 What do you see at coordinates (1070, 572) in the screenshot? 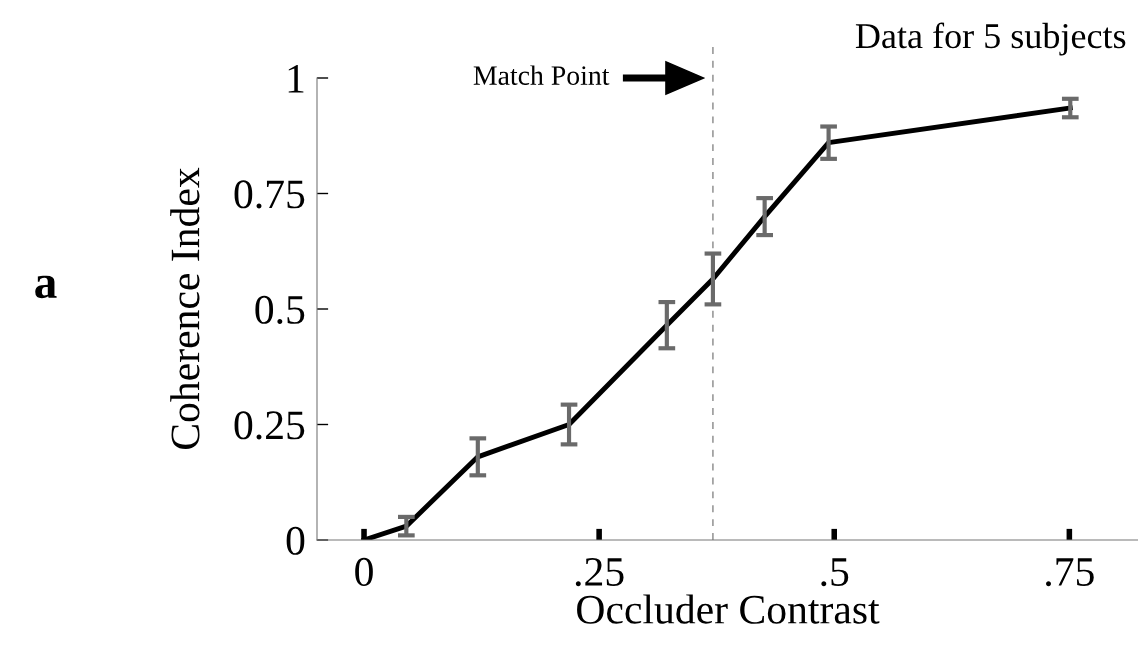
I see `x-tick-label: .75` at bounding box center [1070, 572].